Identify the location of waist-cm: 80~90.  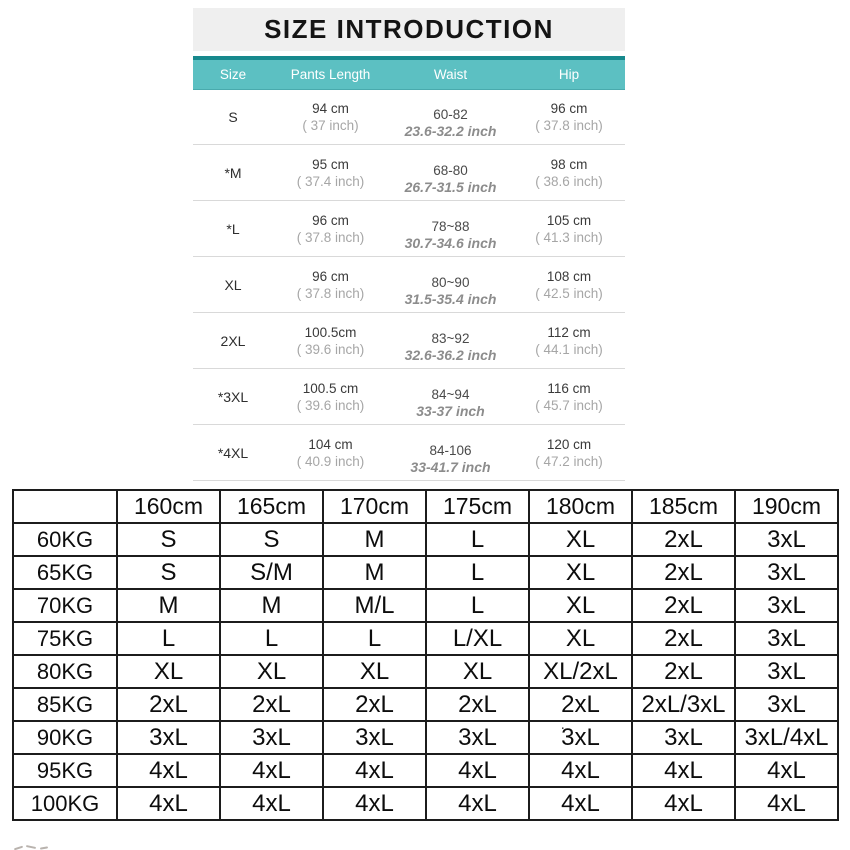
(450, 282).